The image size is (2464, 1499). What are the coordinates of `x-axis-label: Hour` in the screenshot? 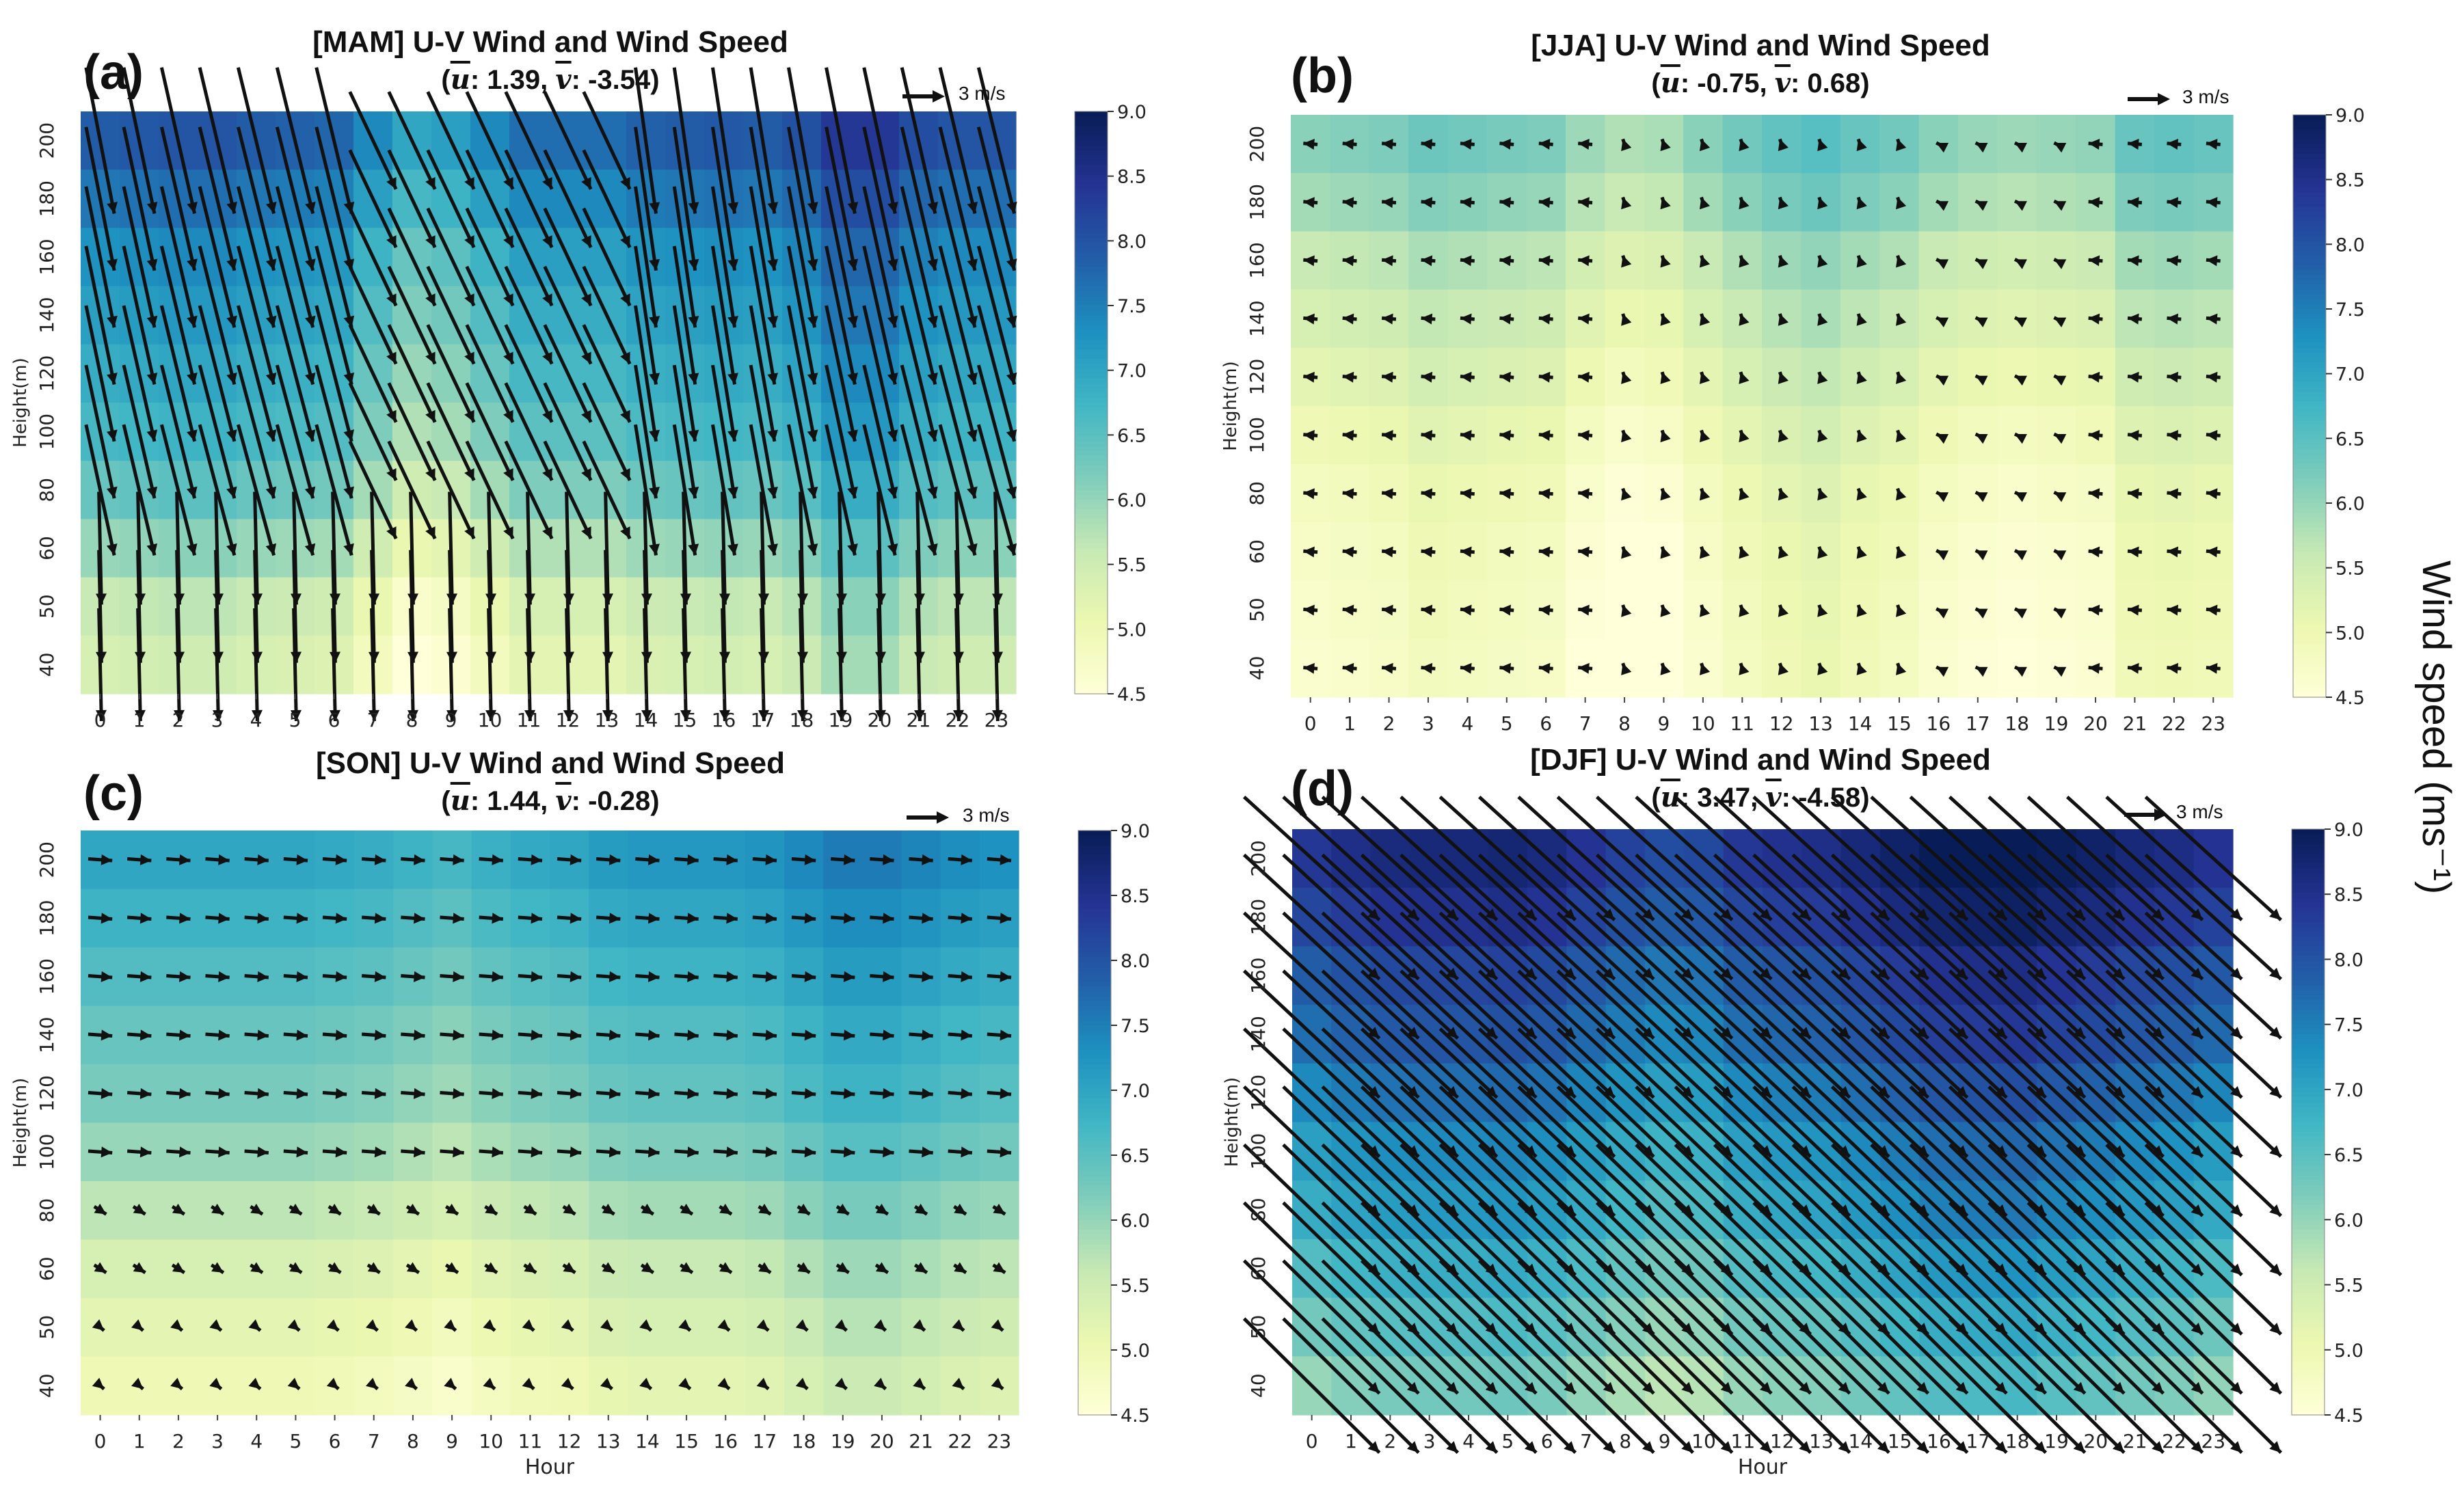 It's located at (1763, 1467).